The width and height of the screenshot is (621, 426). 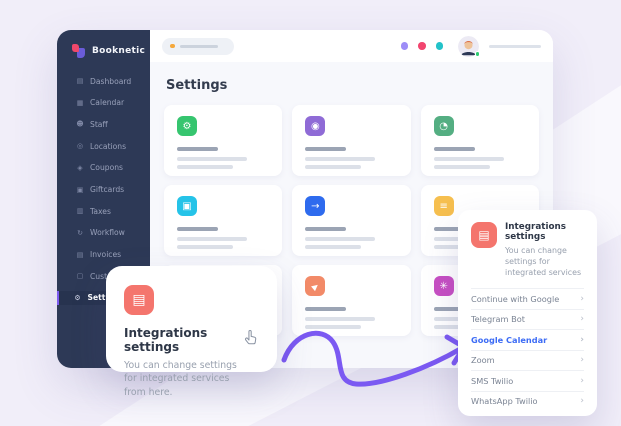 I want to click on online-status-dot, so click(x=477, y=54).